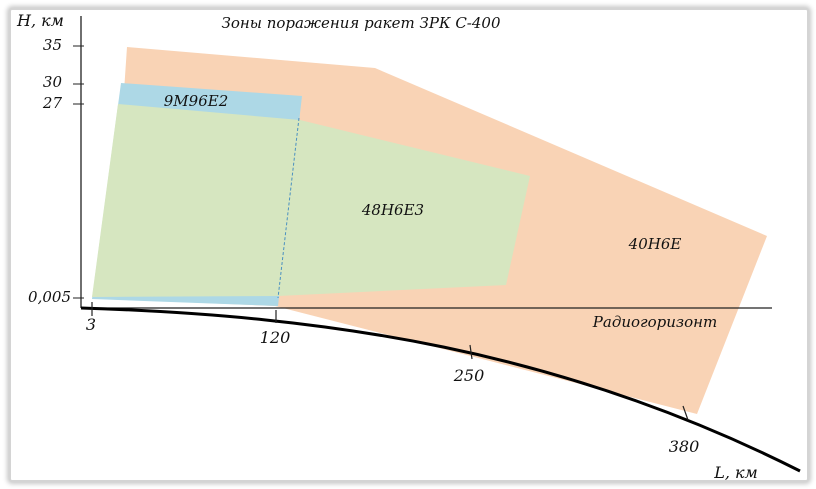 The image size is (816, 489). I want to click on x-tick-label: 120, so click(275, 337).